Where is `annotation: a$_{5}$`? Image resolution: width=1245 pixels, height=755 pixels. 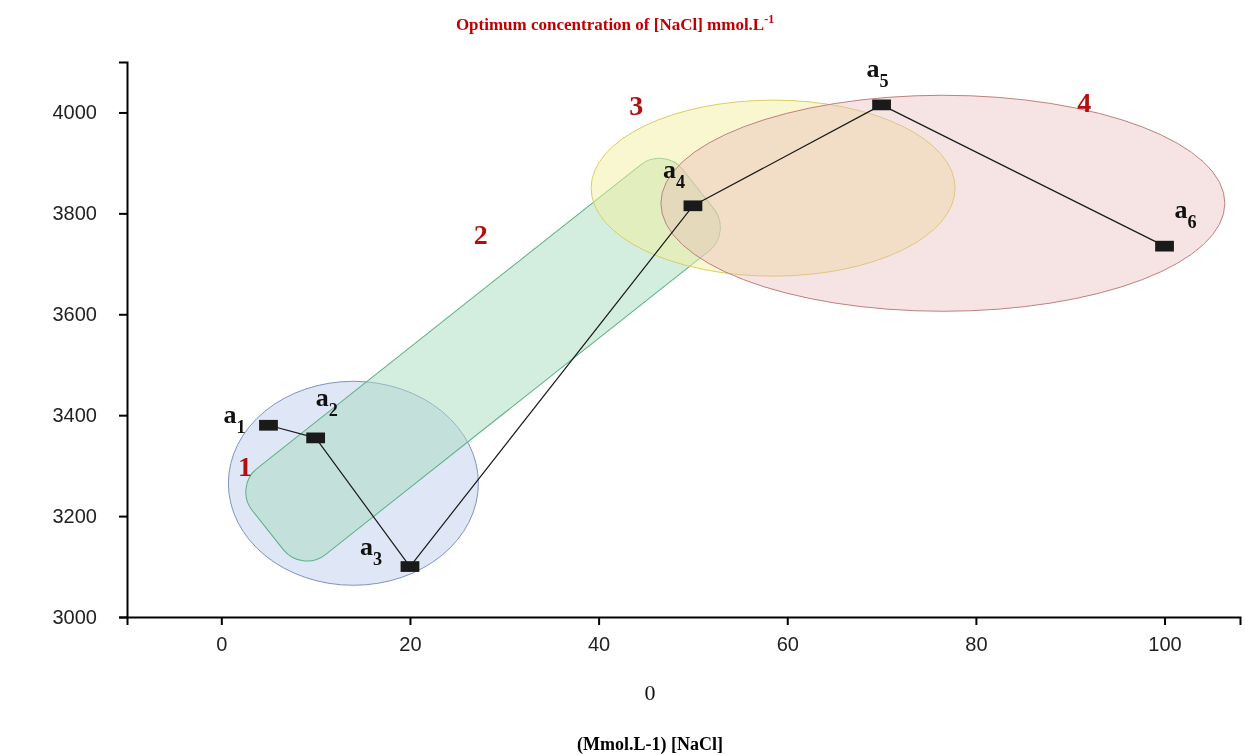 annotation: a$_{5}$ is located at coordinates (877, 72).